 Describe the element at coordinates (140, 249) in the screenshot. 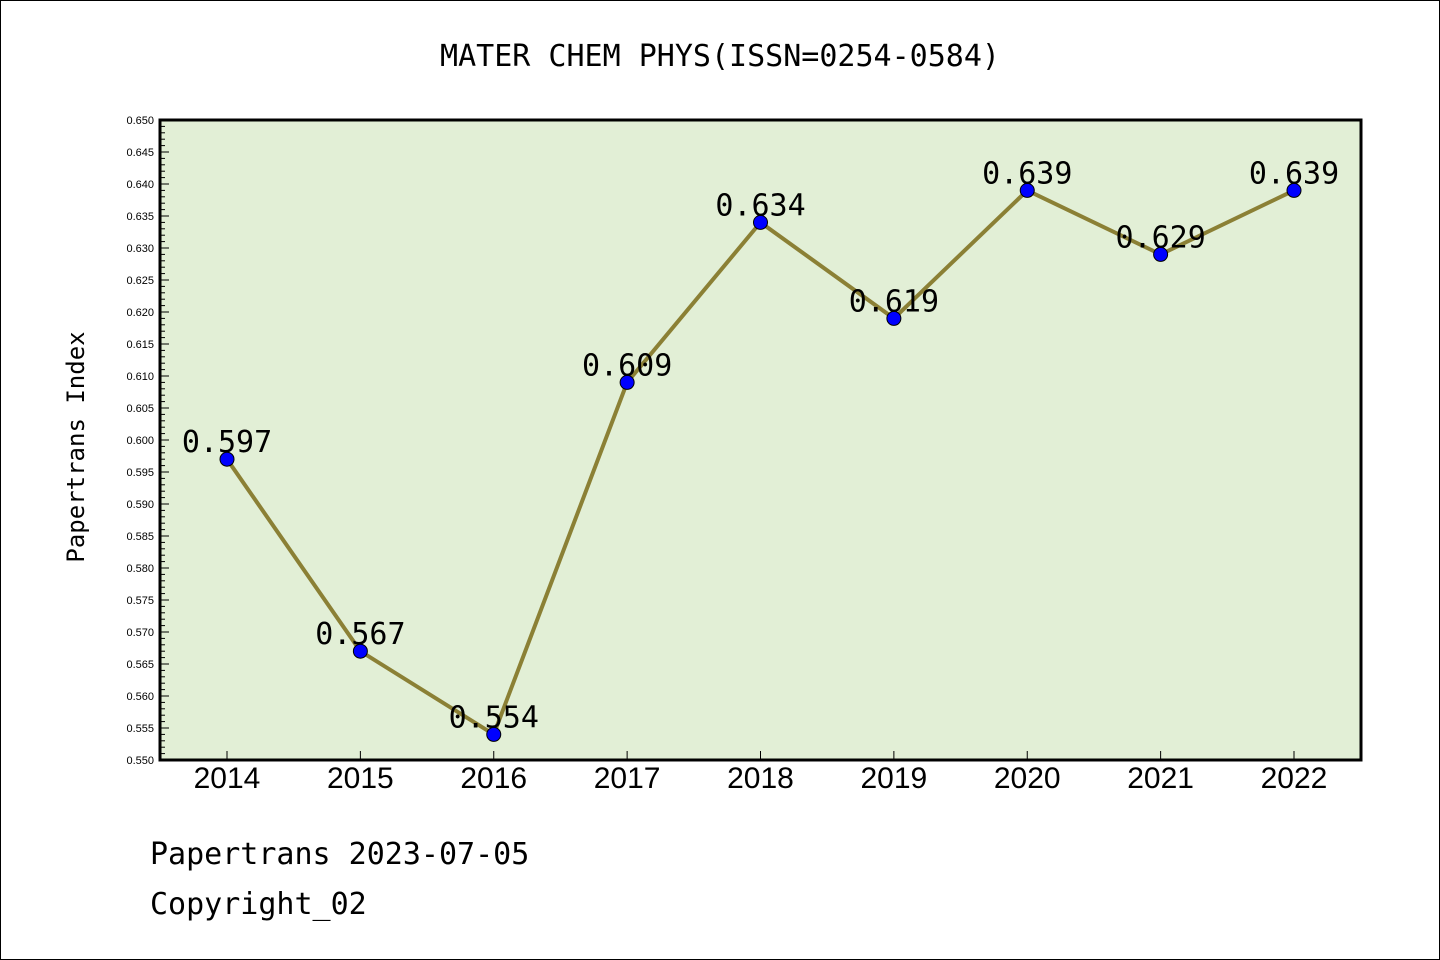

I see `y-tick-label: 0.630` at that location.